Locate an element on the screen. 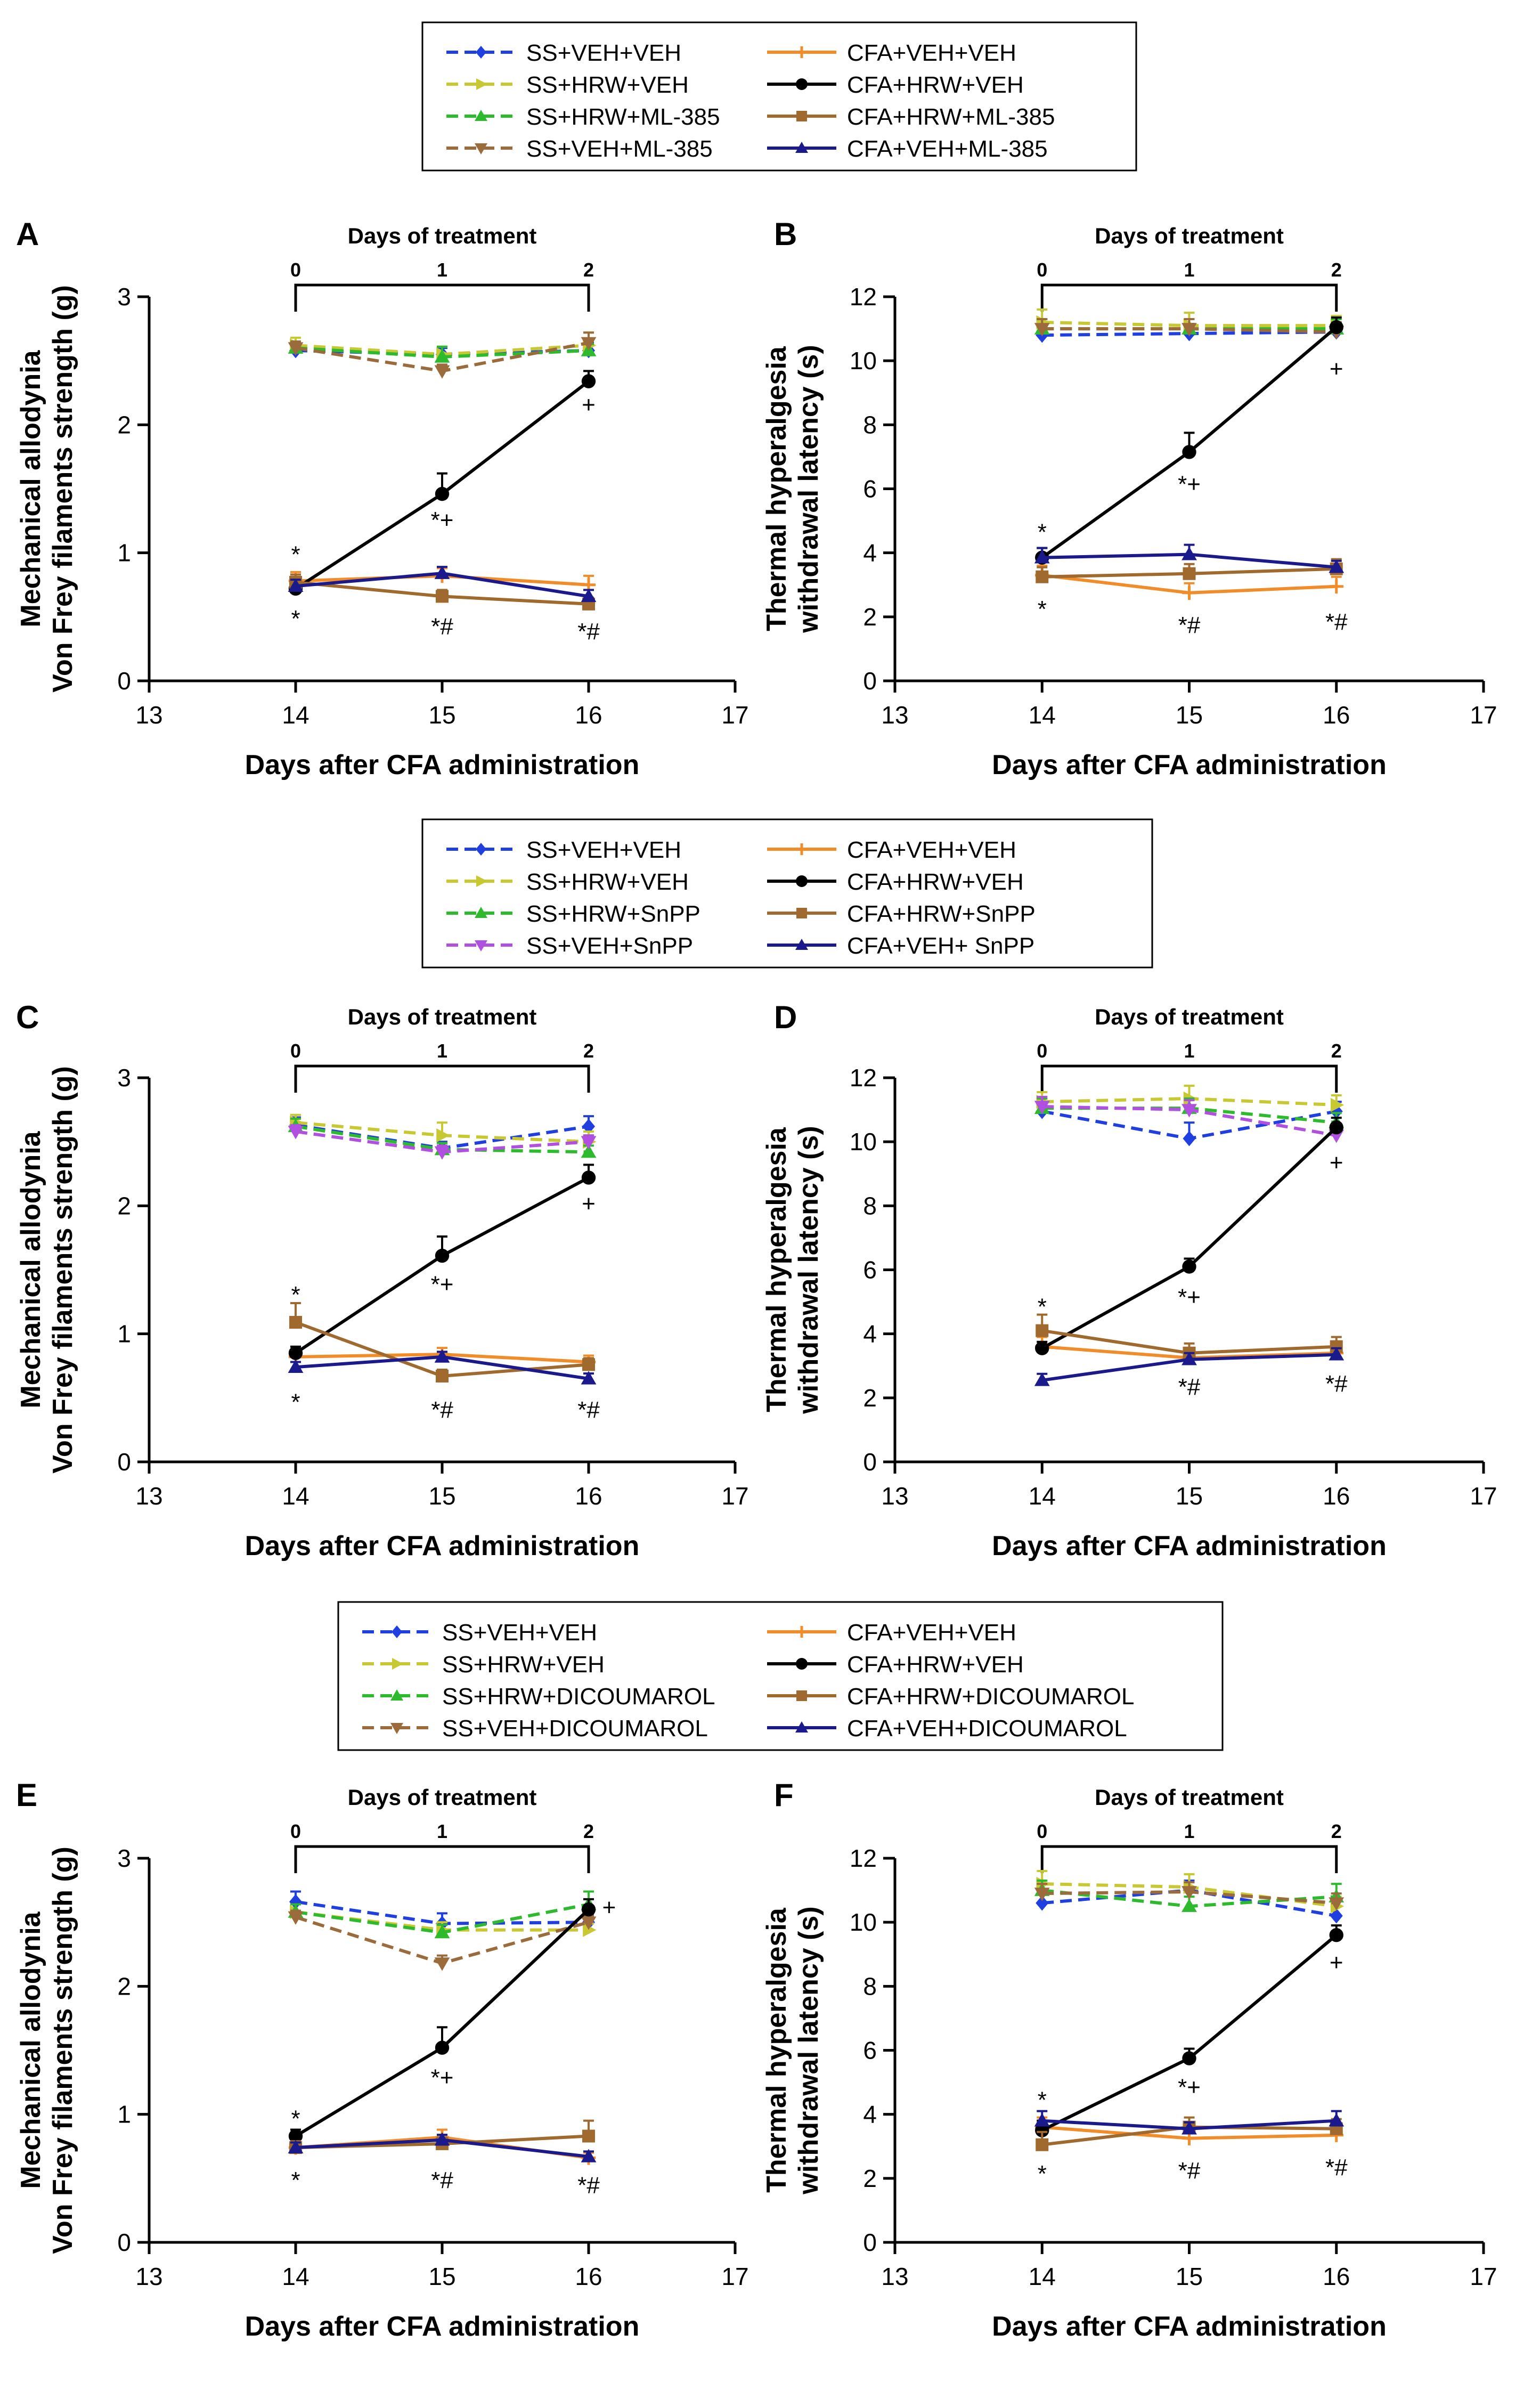 The image size is (1540, 2383). legend-item: SS+VEH+ML-385 is located at coordinates (579, 149).